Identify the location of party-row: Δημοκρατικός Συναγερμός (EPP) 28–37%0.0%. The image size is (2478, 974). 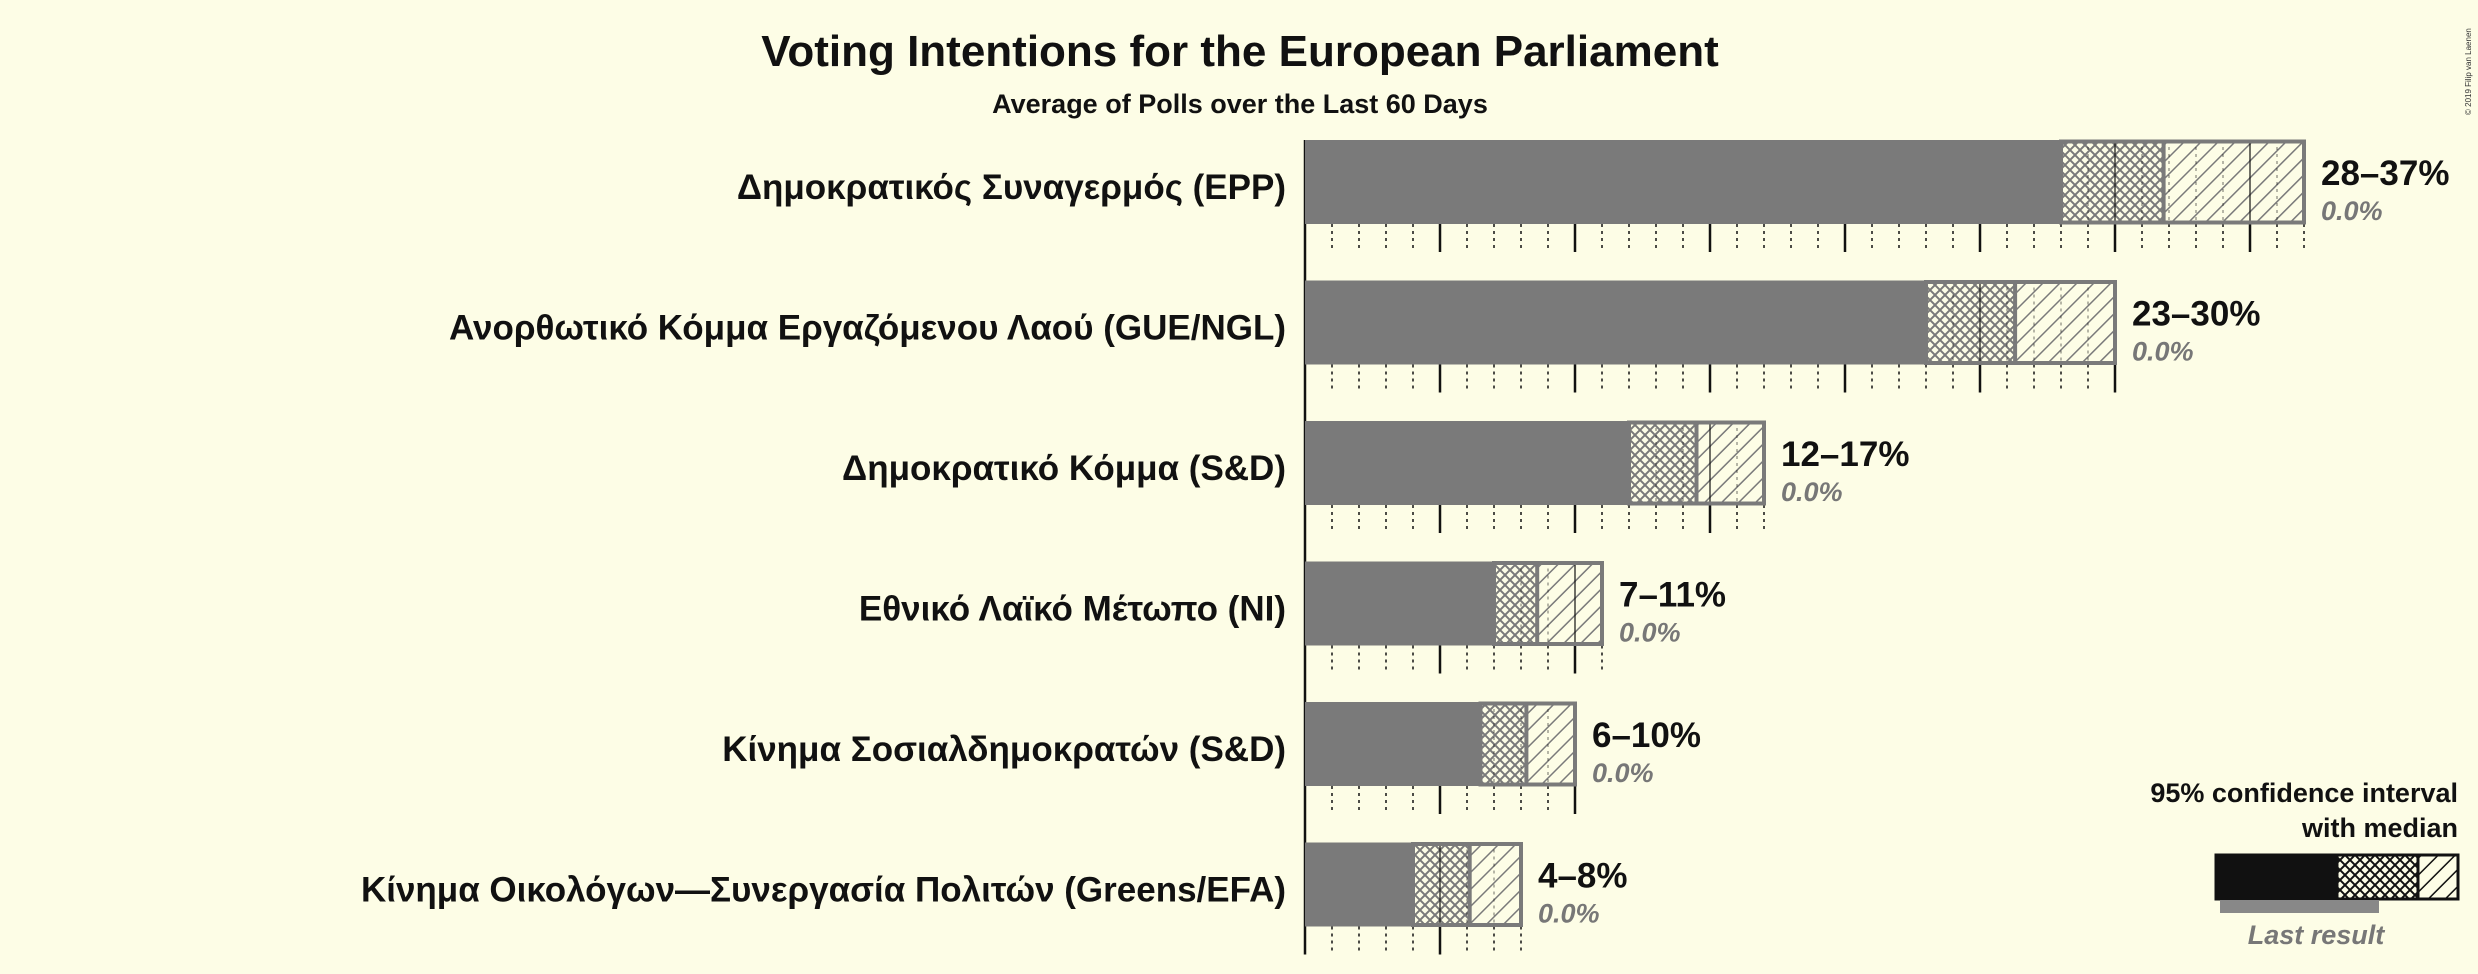
(1593, 182).